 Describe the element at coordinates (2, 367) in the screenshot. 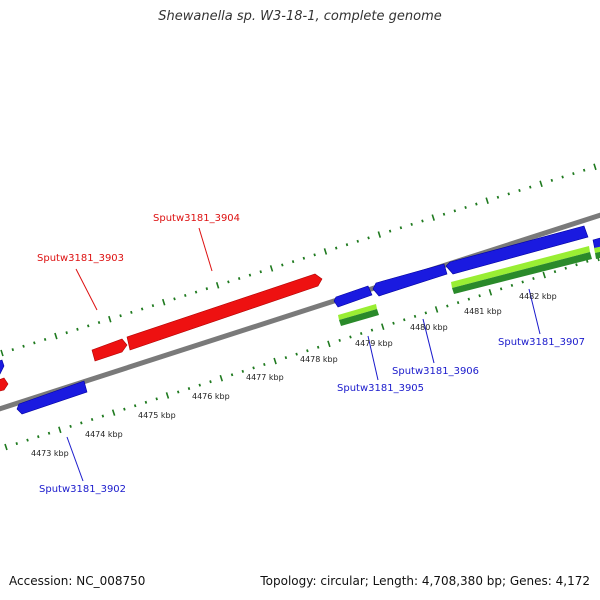

I see `gene-left-edge-blue-arrow` at that location.